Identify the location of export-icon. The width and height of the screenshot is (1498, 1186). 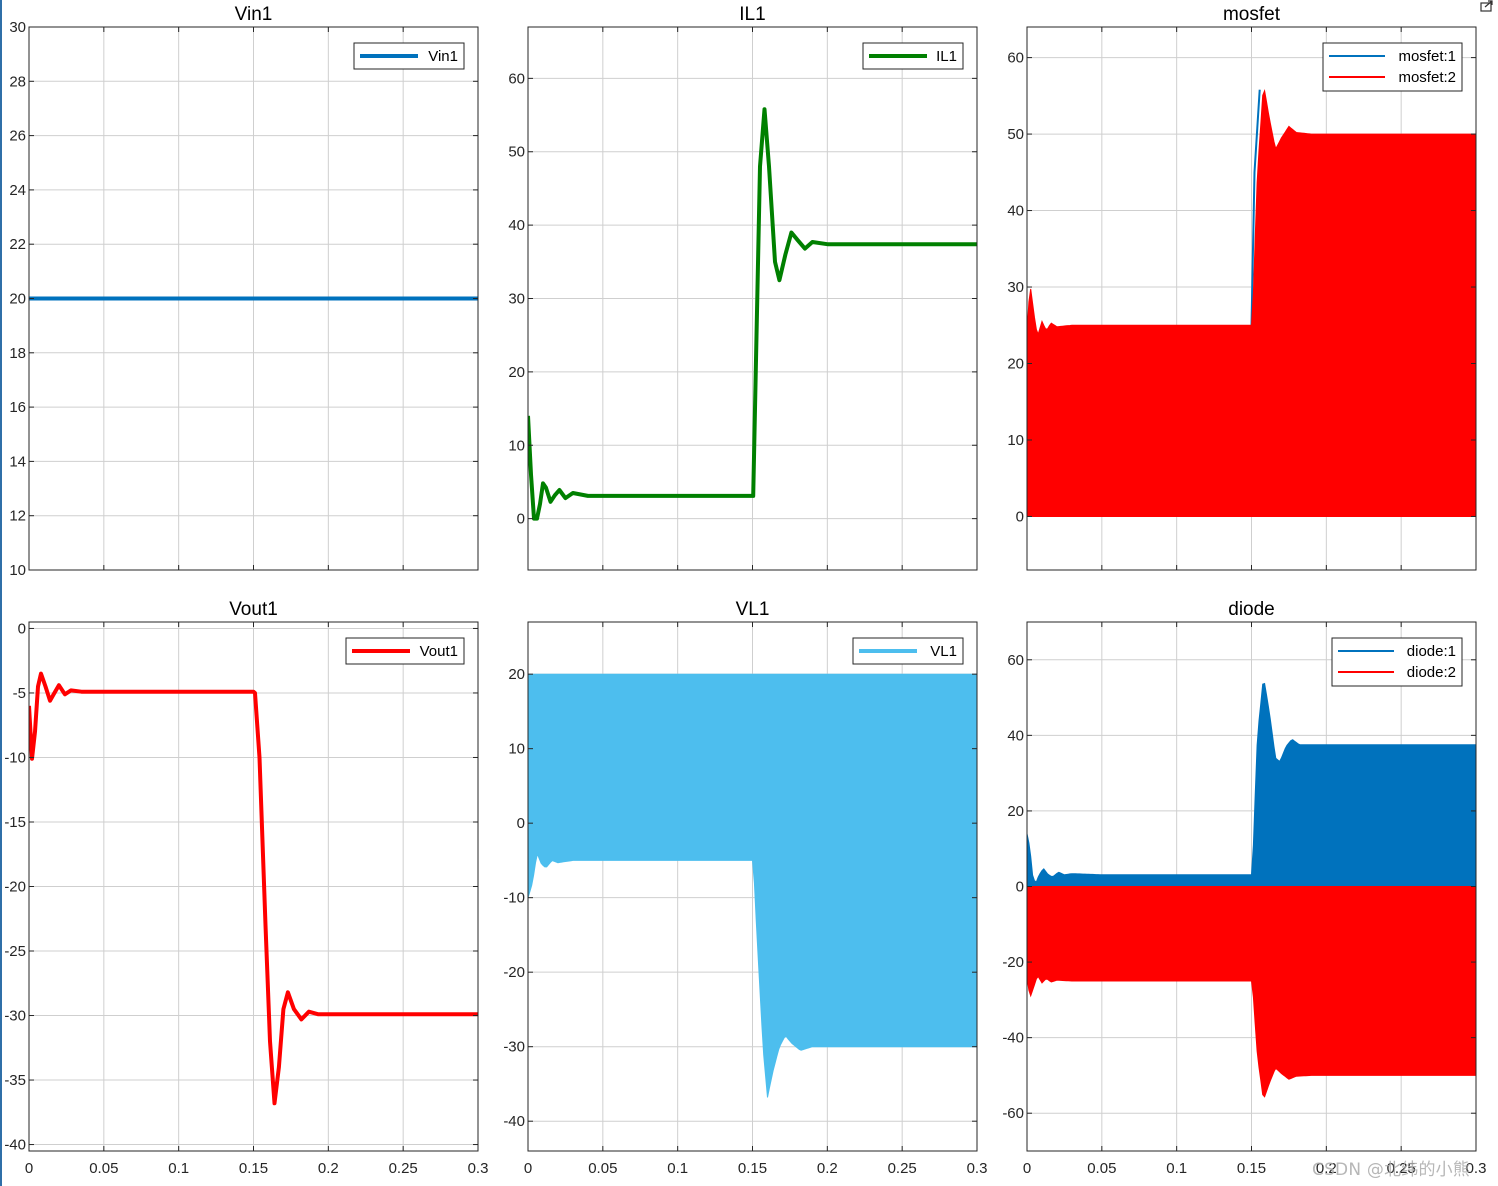
(1487, 6).